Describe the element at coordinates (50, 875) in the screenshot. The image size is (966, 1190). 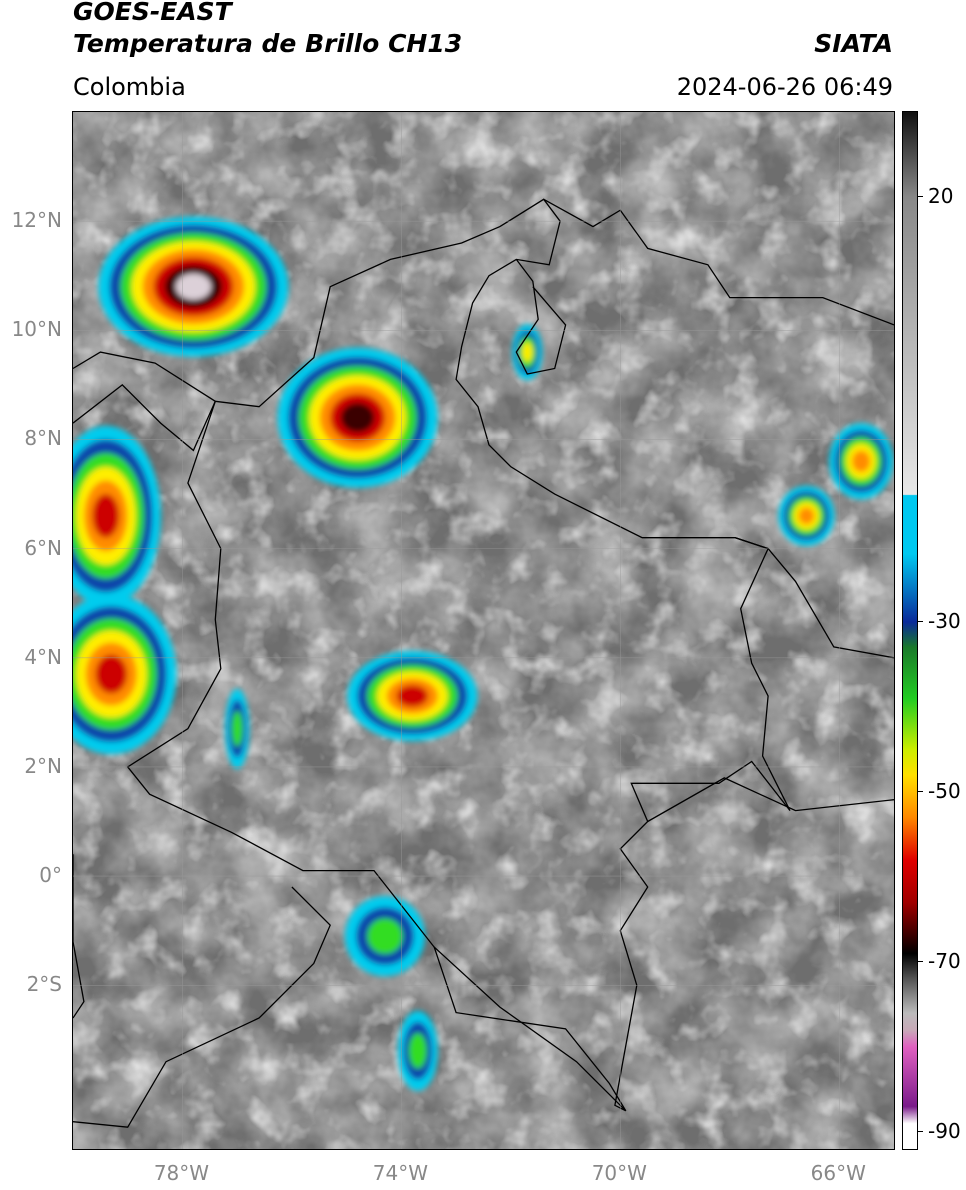
I see `latitude-label: 0°` at that location.